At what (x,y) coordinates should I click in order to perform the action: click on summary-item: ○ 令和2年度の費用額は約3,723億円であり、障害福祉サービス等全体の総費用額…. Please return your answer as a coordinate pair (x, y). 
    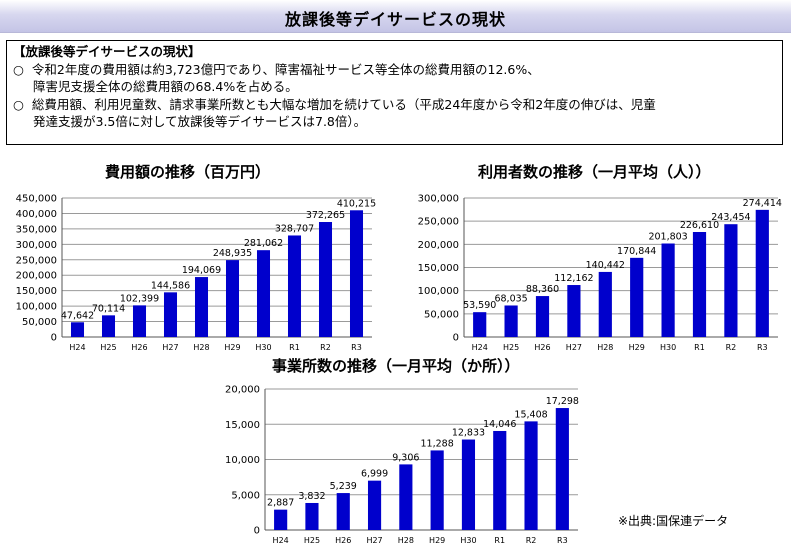
    Looking at the image, I should click on (394, 70).